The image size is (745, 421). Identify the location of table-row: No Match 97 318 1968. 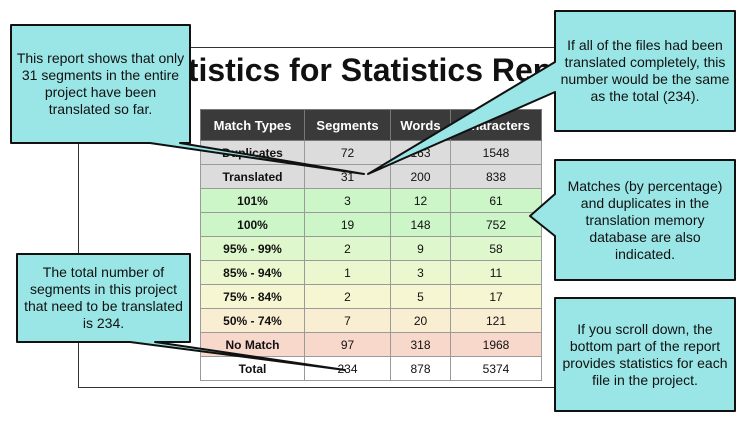
(371, 344).